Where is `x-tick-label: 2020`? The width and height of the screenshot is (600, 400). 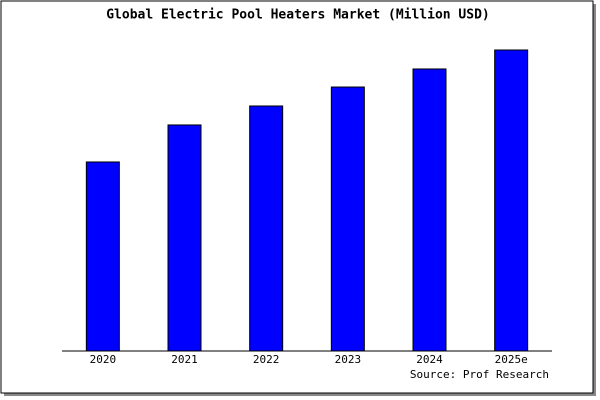
x-tick-label: 2020 is located at coordinates (103, 359).